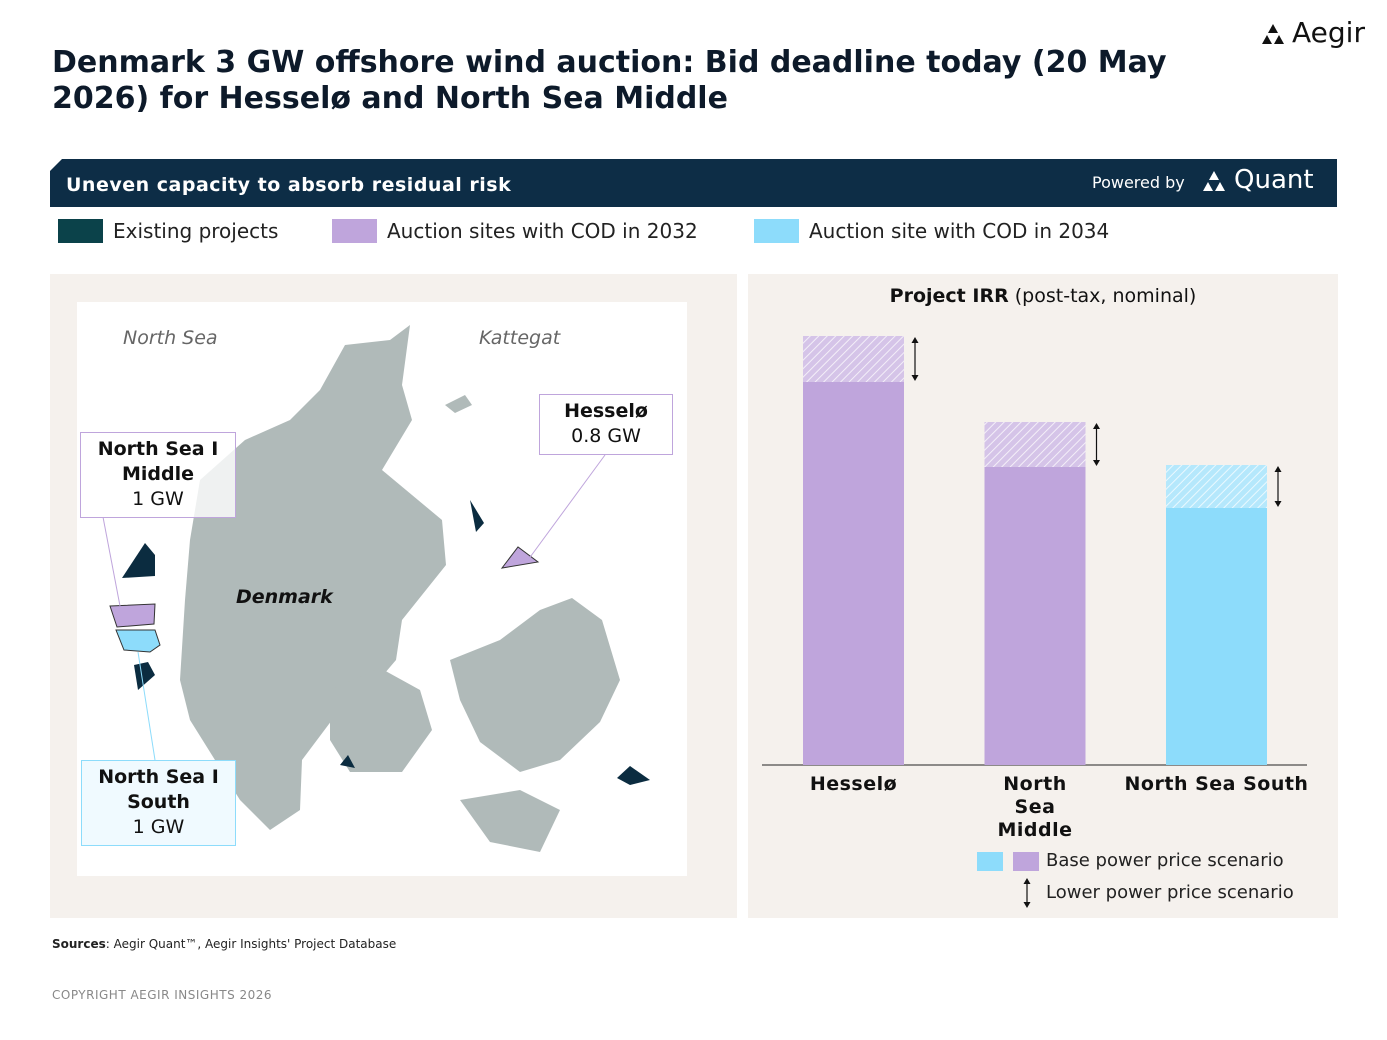 The width and height of the screenshot is (1387, 1040). What do you see at coordinates (1328, 32) in the screenshot?
I see `logo: Aegir` at bounding box center [1328, 32].